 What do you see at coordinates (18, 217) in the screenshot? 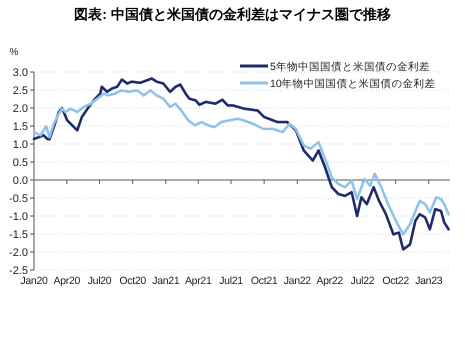
I see `y-tick-label: -1.0` at bounding box center [18, 217].